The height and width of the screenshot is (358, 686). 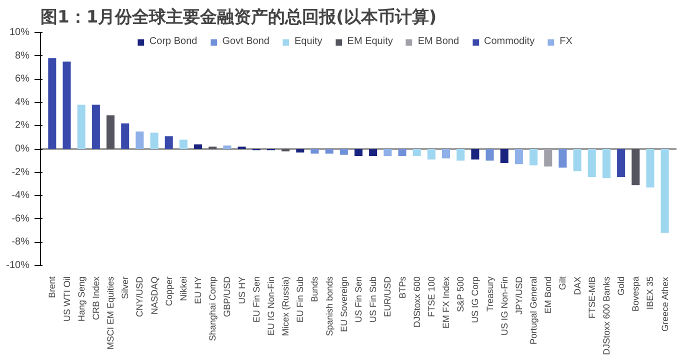 What do you see at coordinates (67, 299) in the screenshot?
I see `x-tick-label: US WTI Oil` at bounding box center [67, 299].